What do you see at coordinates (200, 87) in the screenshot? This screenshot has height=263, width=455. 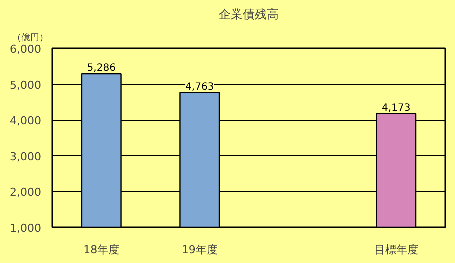 I see `data-label: 4,763` at bounding box center [200, 87].